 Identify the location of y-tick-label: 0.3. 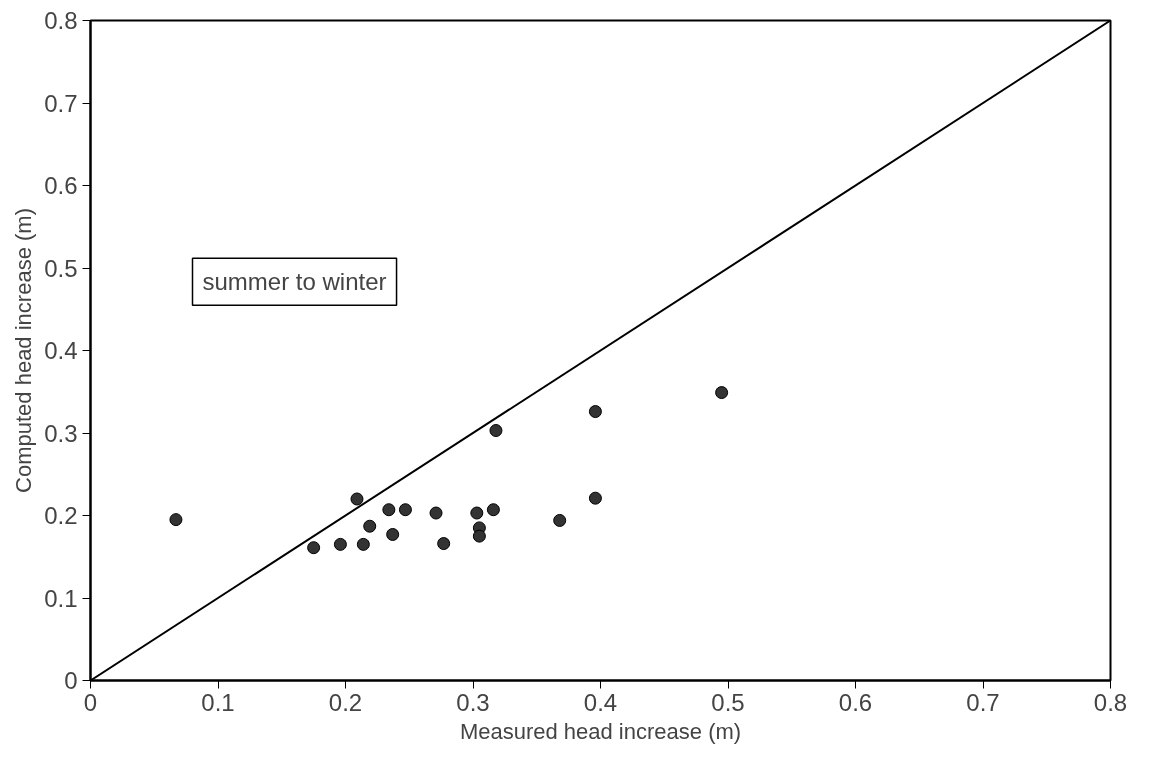
(61, 433).